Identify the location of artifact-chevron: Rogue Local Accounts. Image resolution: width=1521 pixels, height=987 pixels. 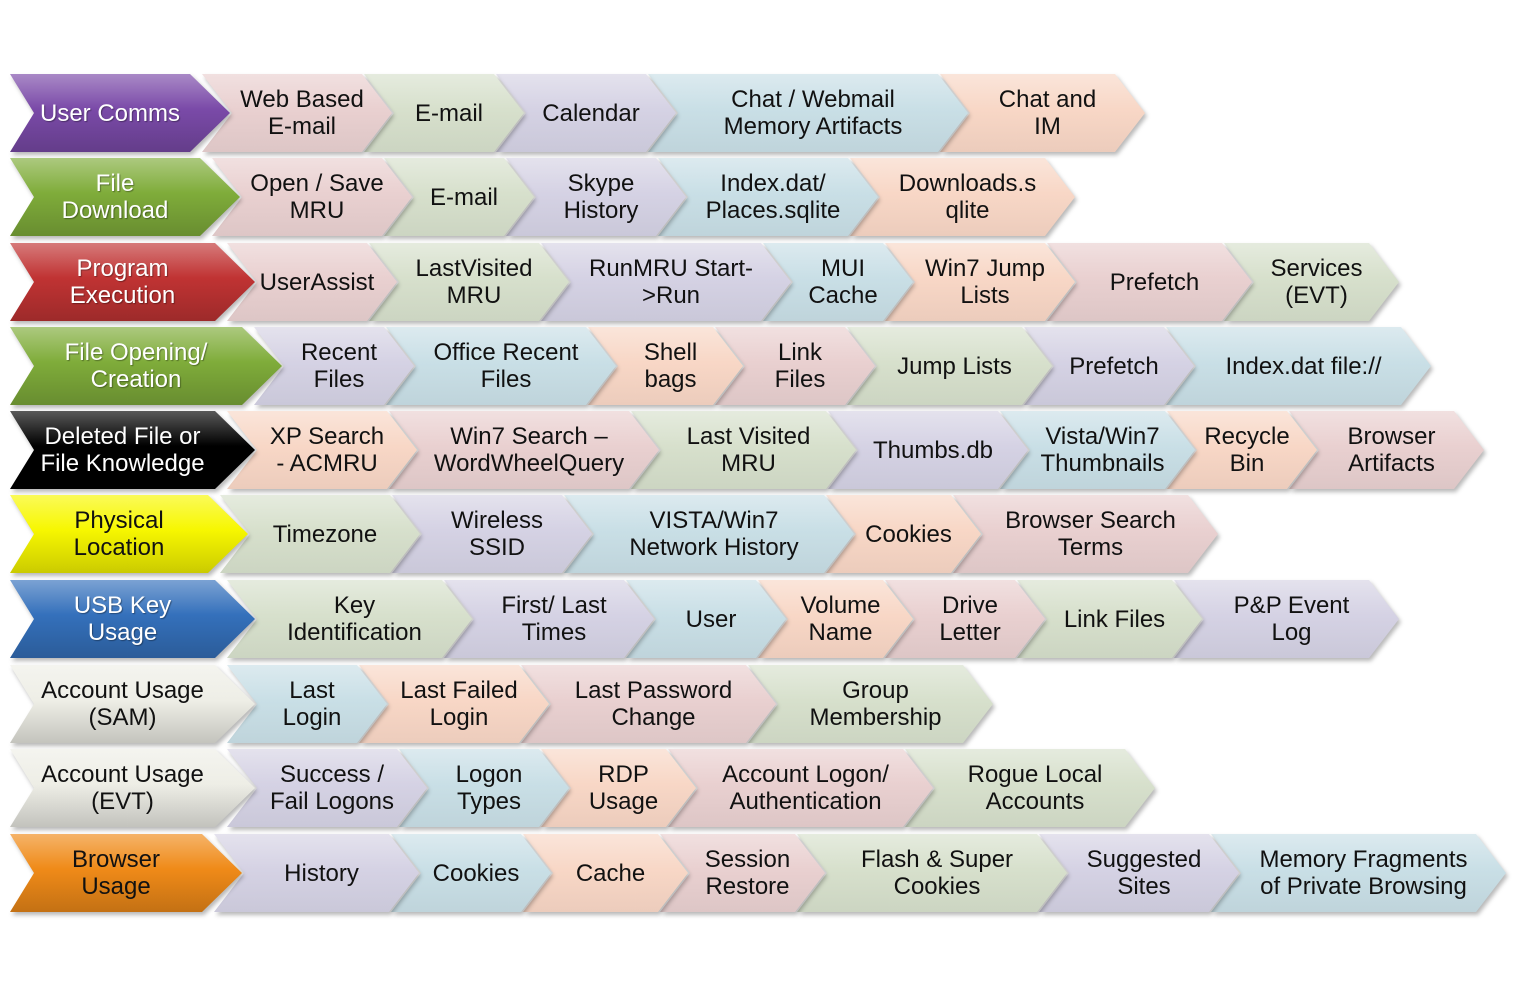
(1030, 788).